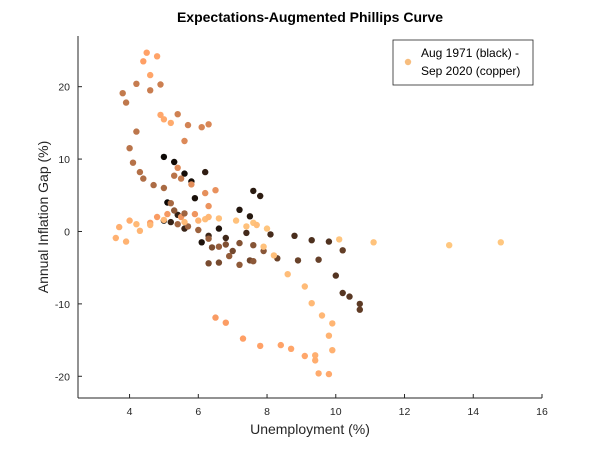 This screenshot has height=450, width=600. What do you see at coordinates (267, 412) in the screenshot?
I see `x-tick-label: 8` at bounding box center [267, 412].